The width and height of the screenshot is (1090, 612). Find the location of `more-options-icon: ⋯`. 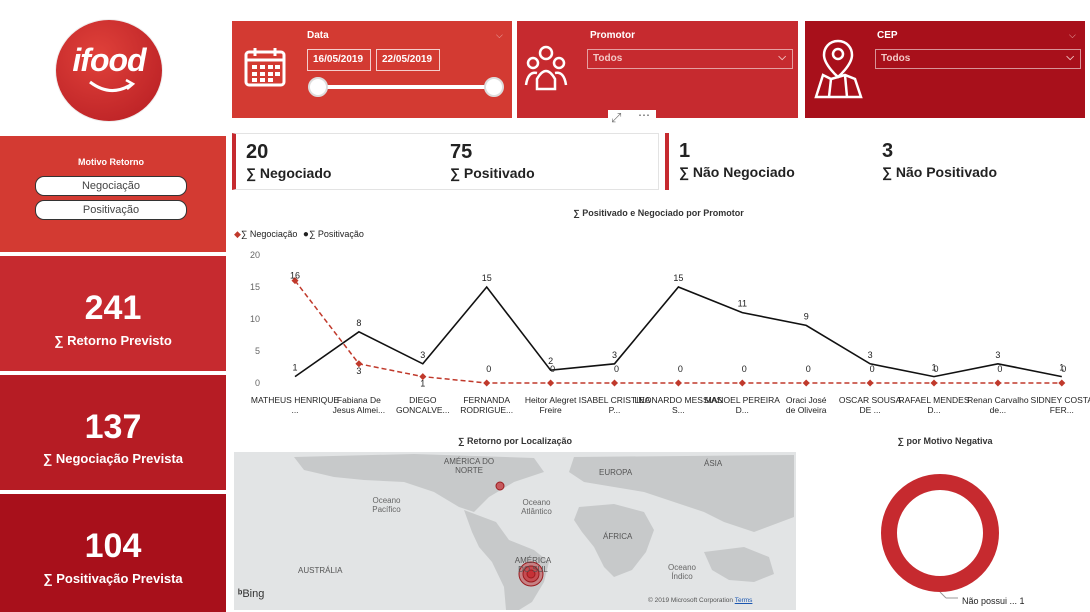

more-options-icon: ⋯ is located at coordinates (644, 115).